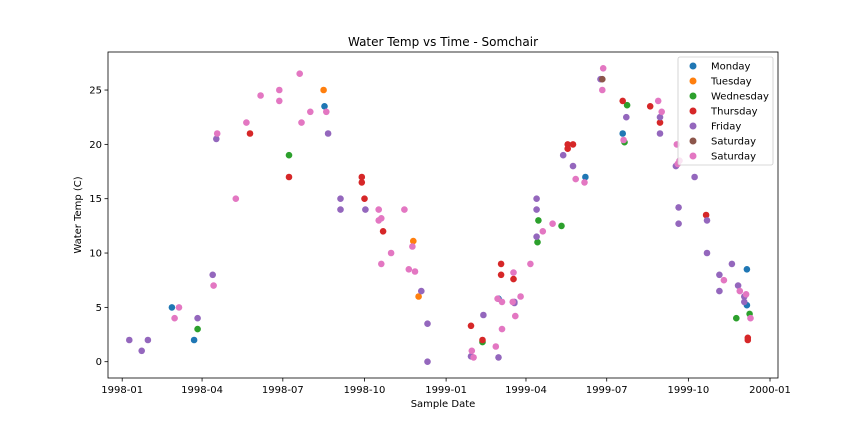  Describe the element at coordinates (731, 82) in the screenshot. I see `legend-label: Tuesday` at that location.